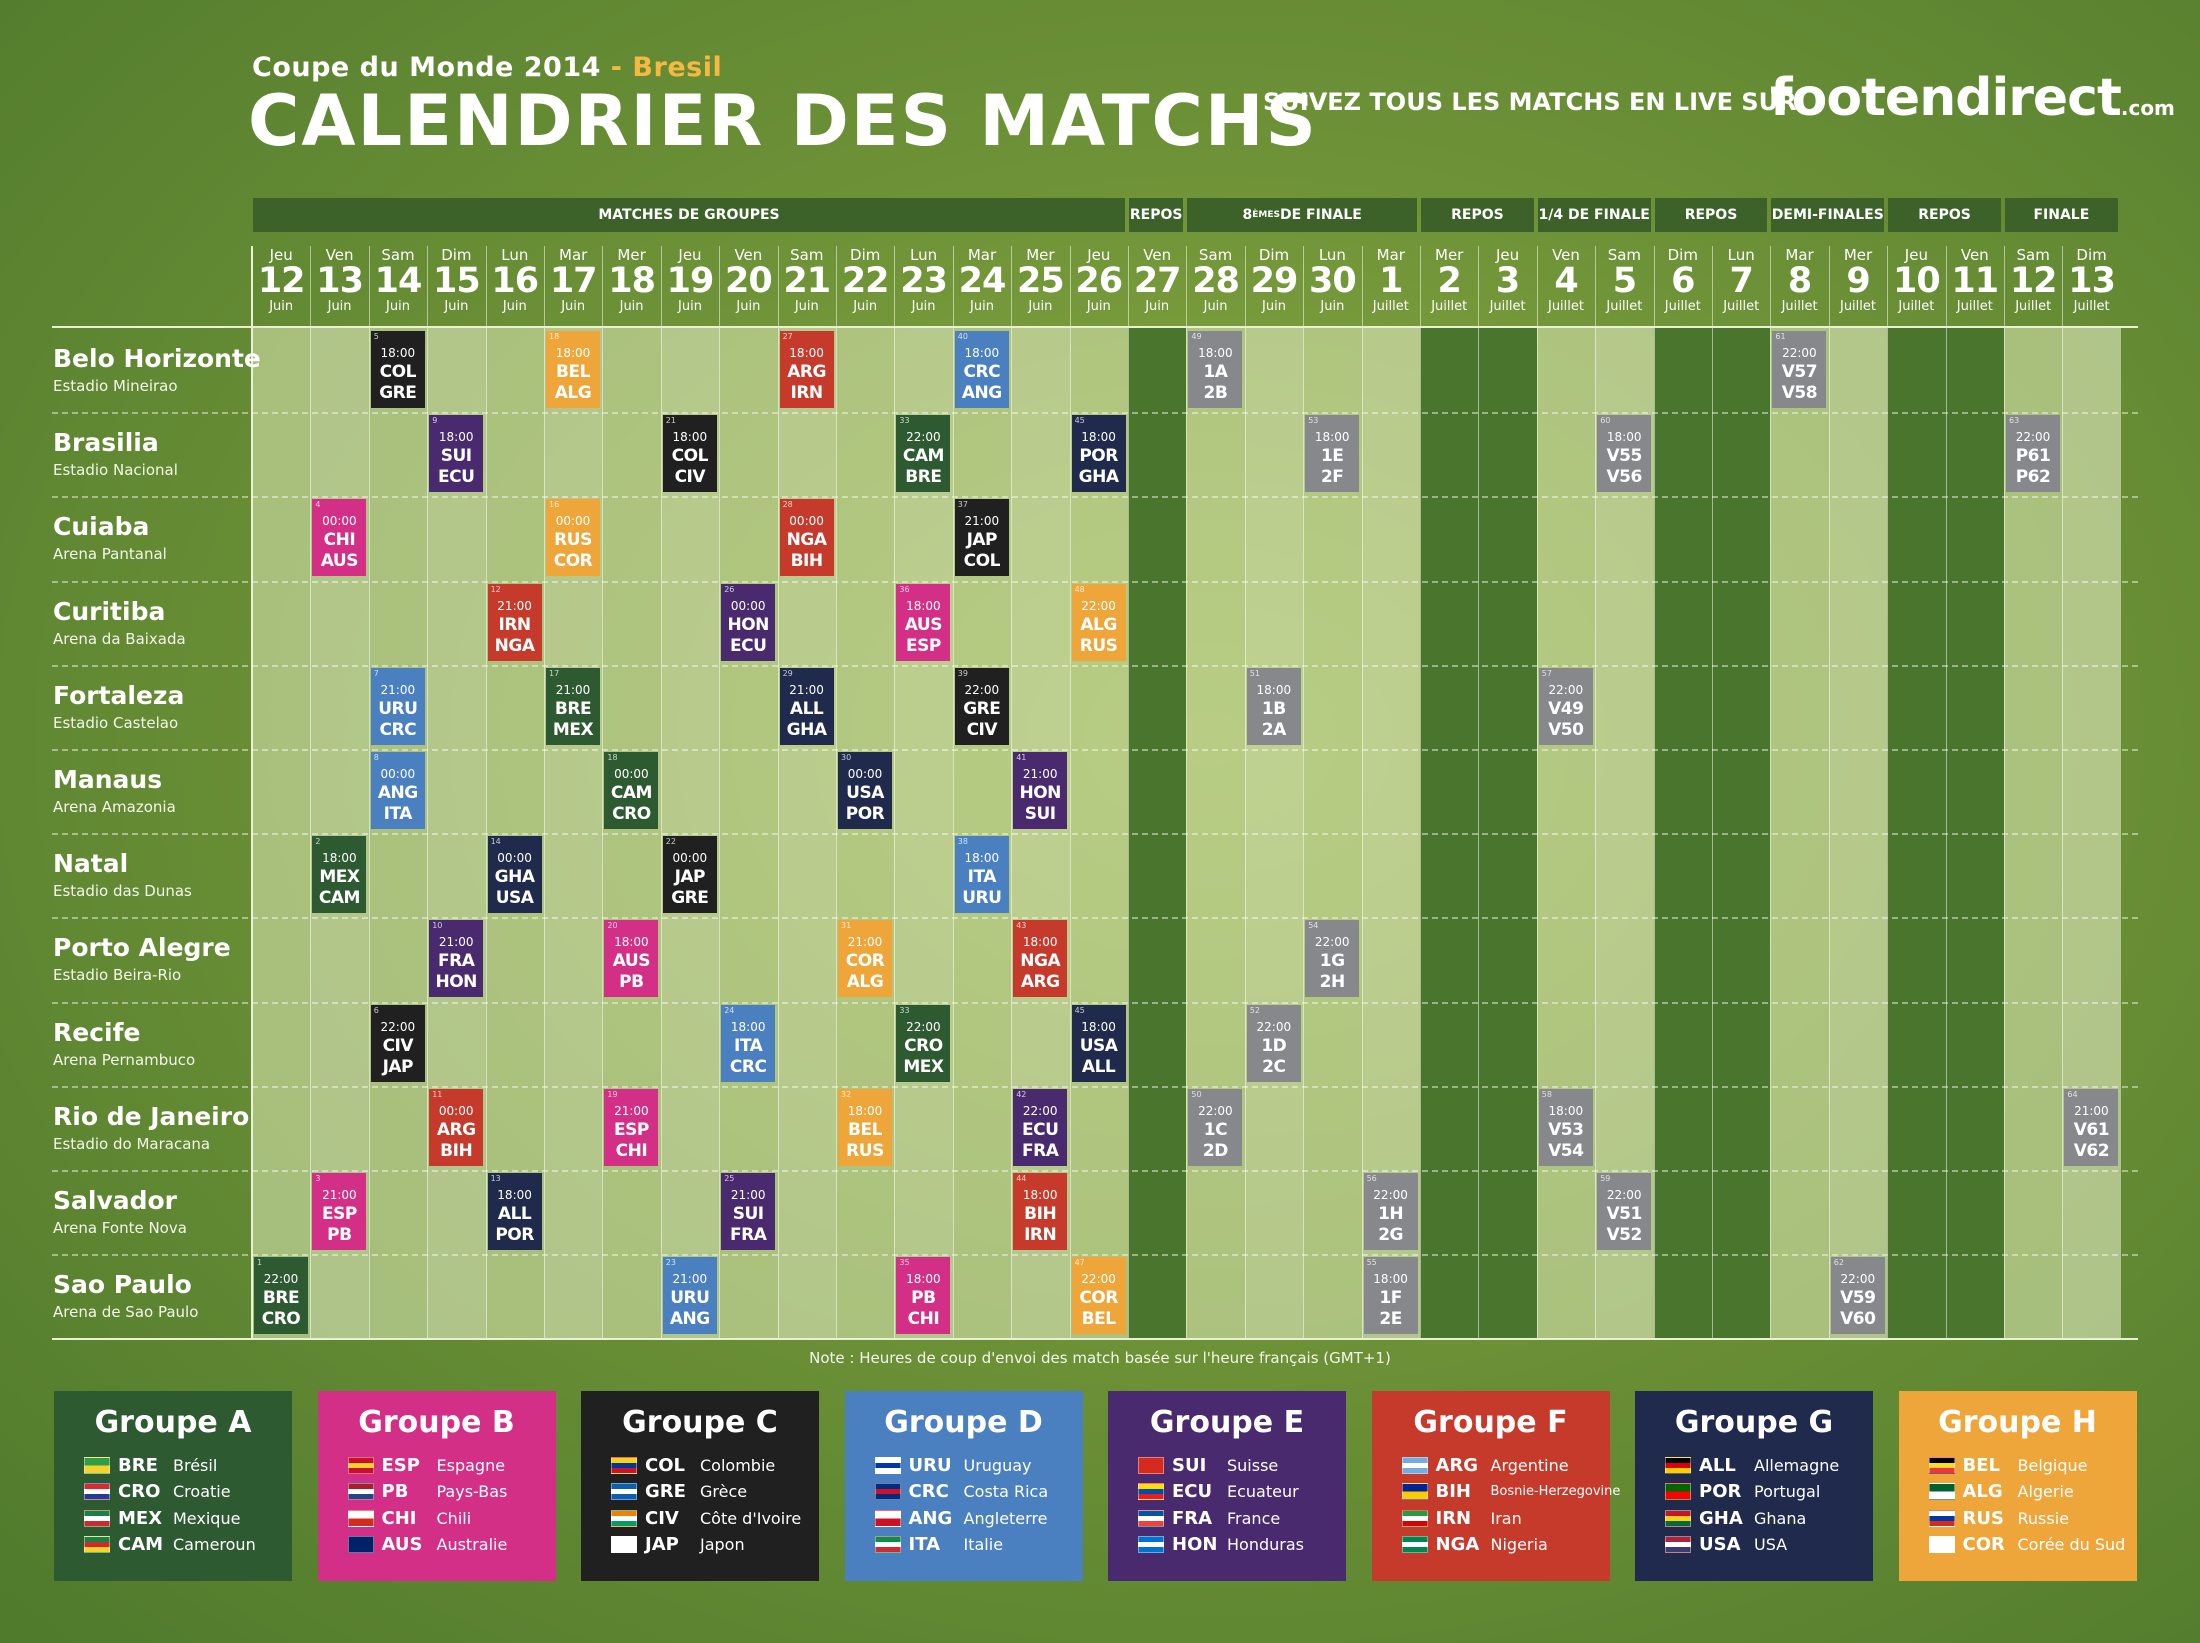  What do you see at coordinates (806, 538) in the screenshot?
I see `match-block: 28 00:00 NGA BIH` at bounding box center [806, 538].